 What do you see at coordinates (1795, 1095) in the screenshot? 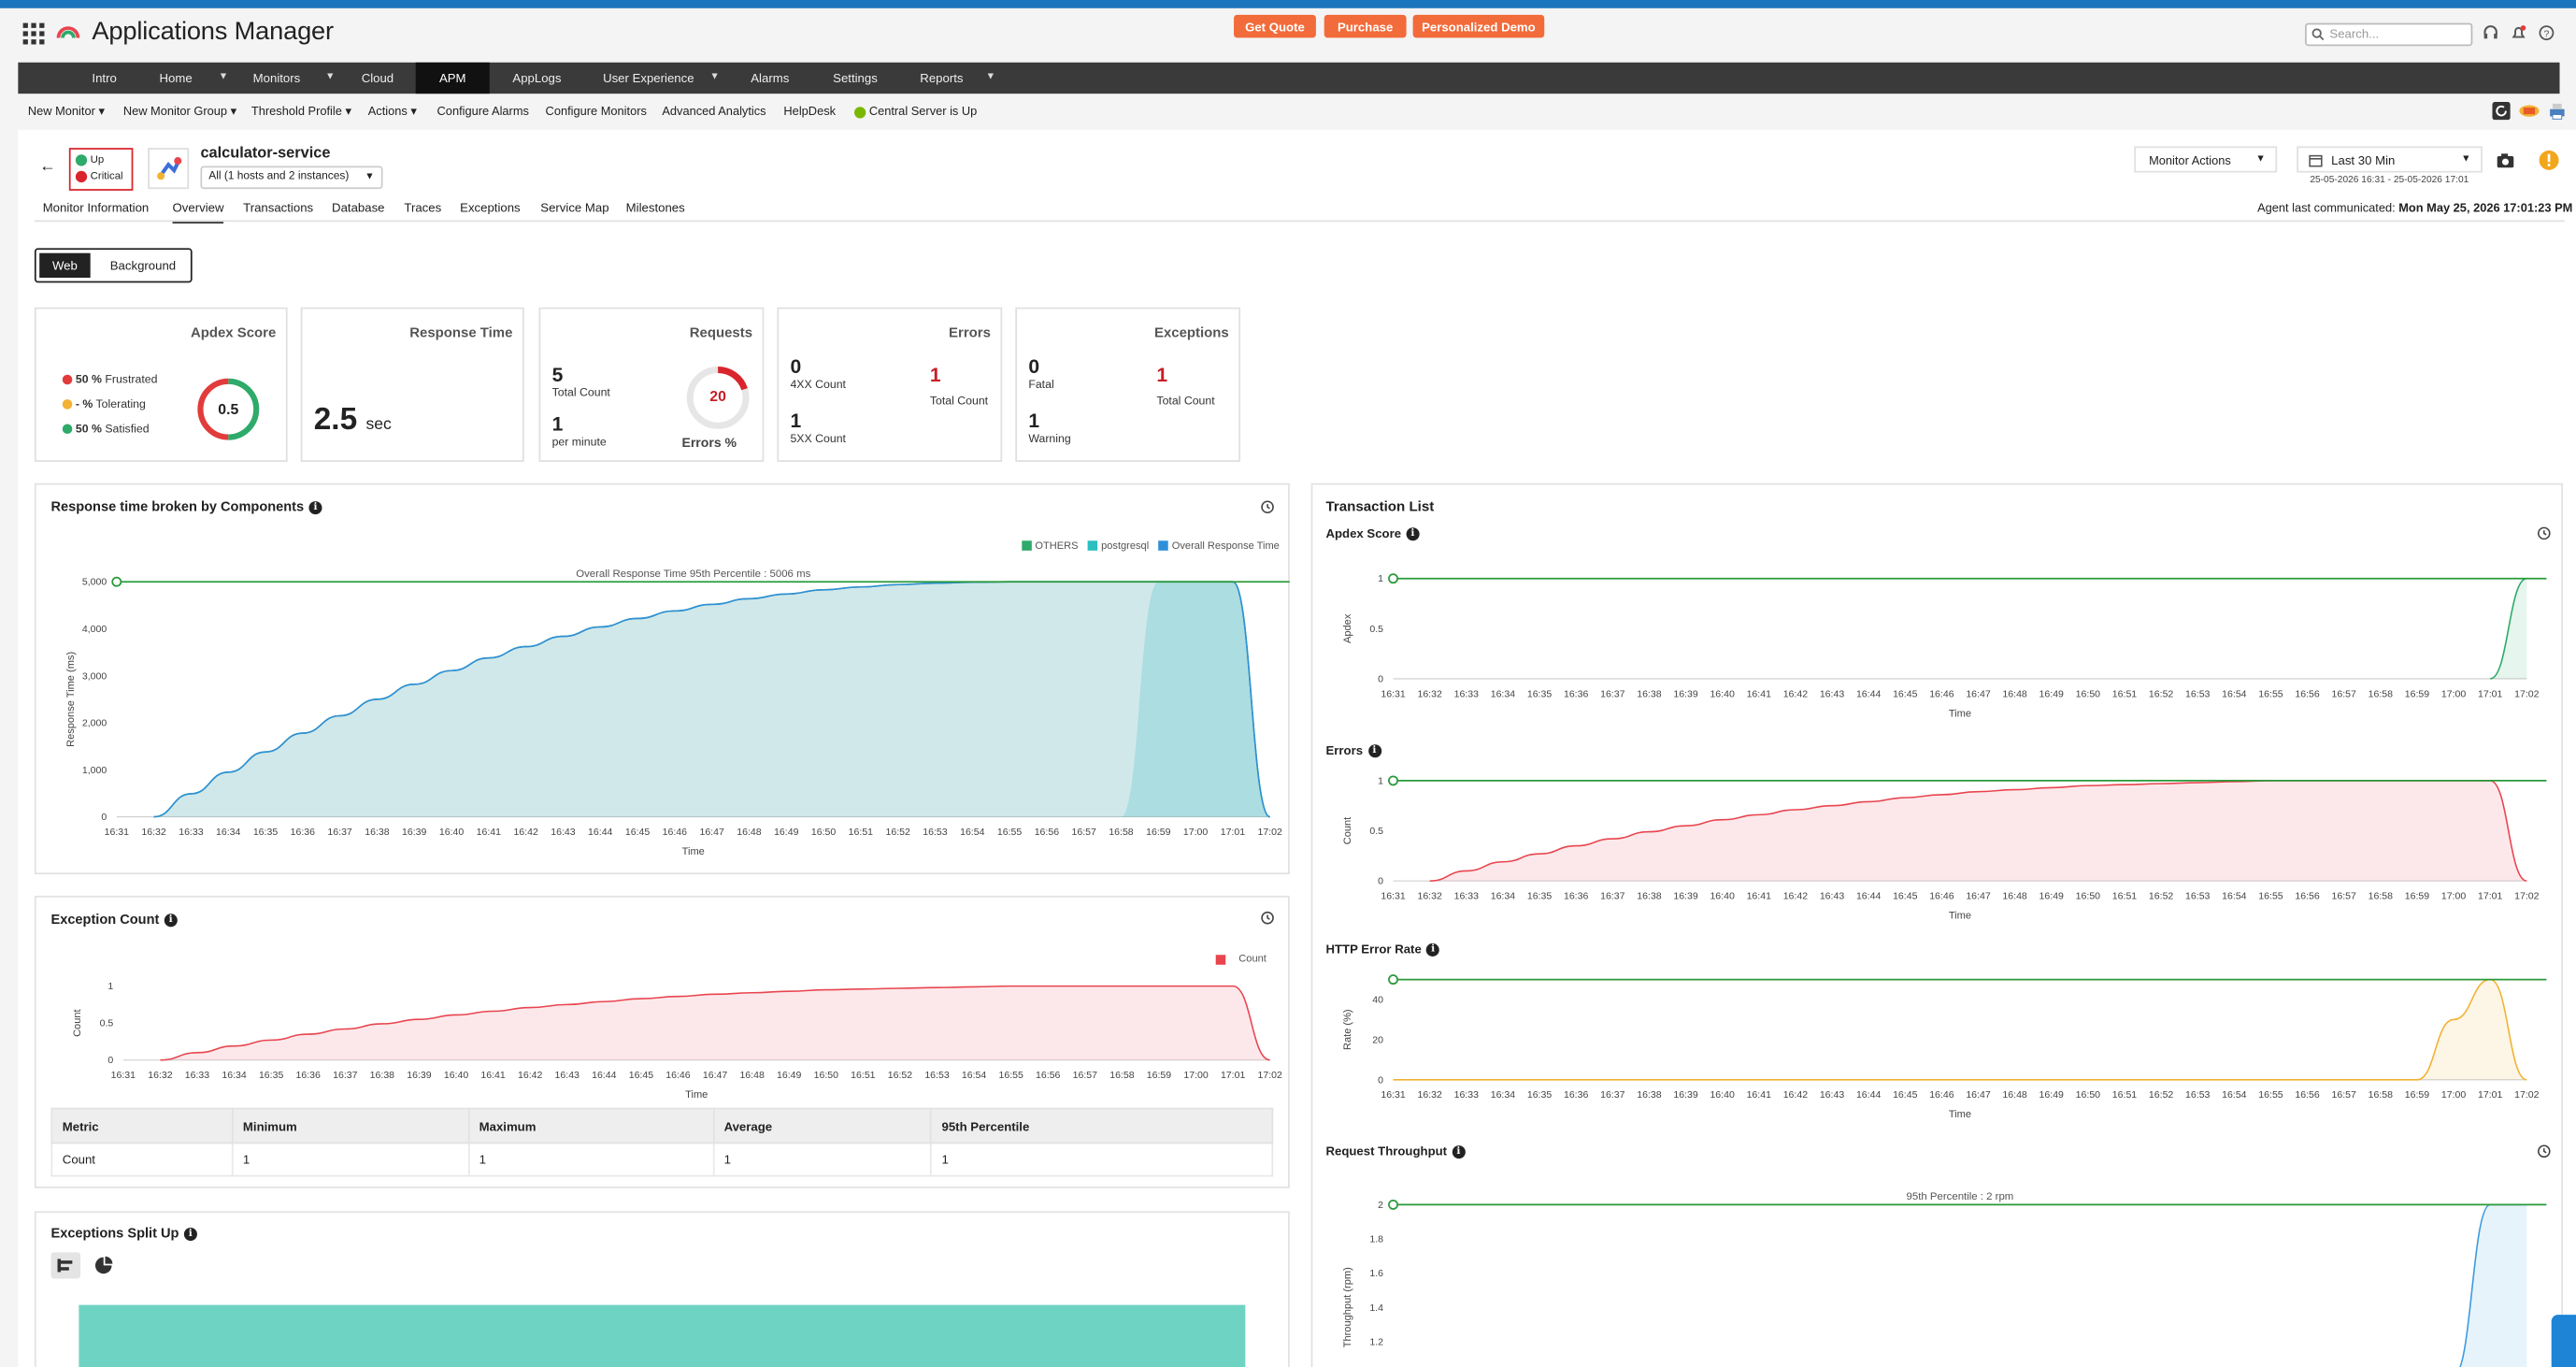
I see `x-tick-label: 16:42` at bounding box center [1795, 1095].